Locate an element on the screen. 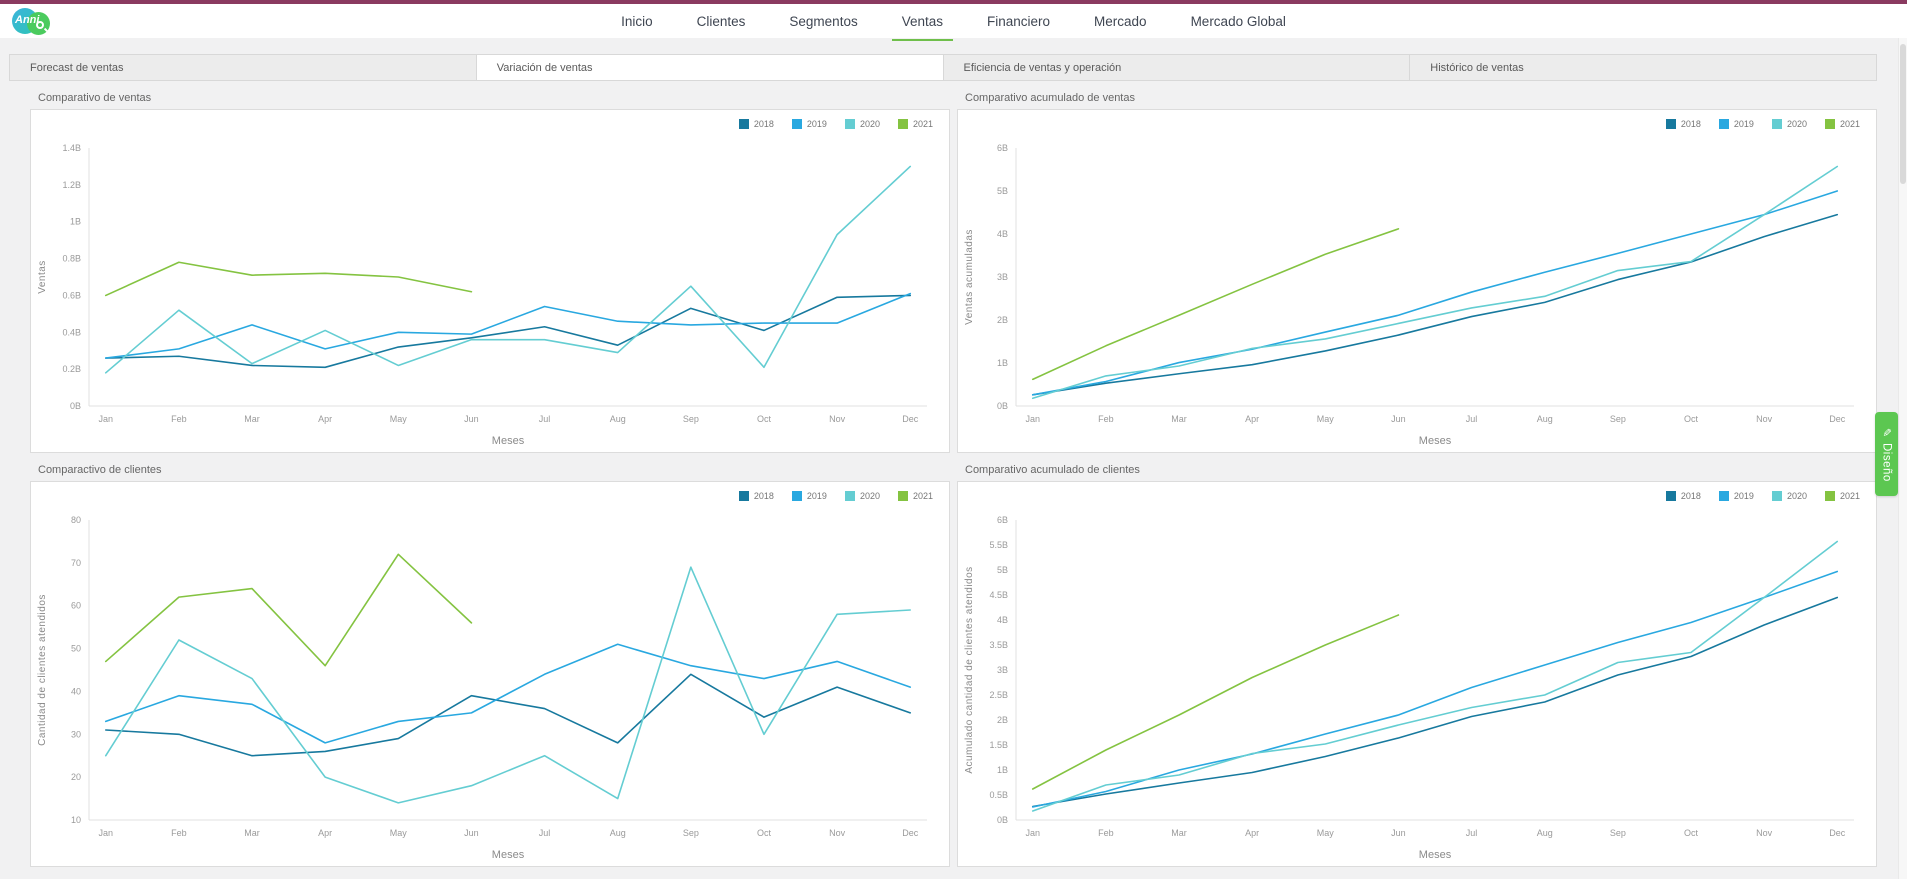 The height and width of the screenshot is (879, 1907). nav-item-inicio: Inicio is located at coordinates (637, 21).